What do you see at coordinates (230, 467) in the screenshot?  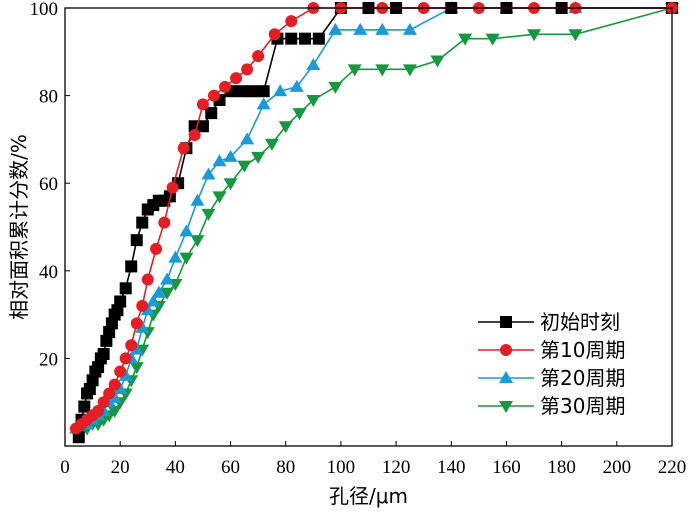 I see `x-tick-label: 60` at bounding box center [230, 467].